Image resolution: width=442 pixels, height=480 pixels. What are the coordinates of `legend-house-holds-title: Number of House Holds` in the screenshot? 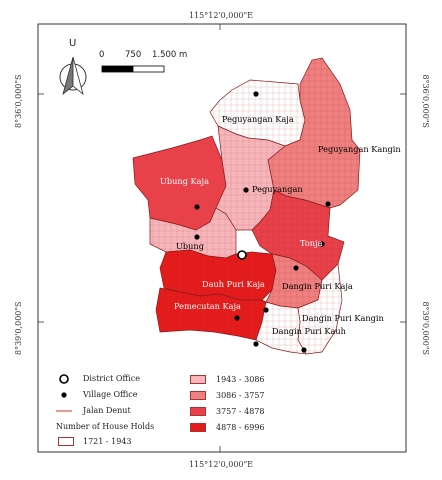 It's located at (105, 426).